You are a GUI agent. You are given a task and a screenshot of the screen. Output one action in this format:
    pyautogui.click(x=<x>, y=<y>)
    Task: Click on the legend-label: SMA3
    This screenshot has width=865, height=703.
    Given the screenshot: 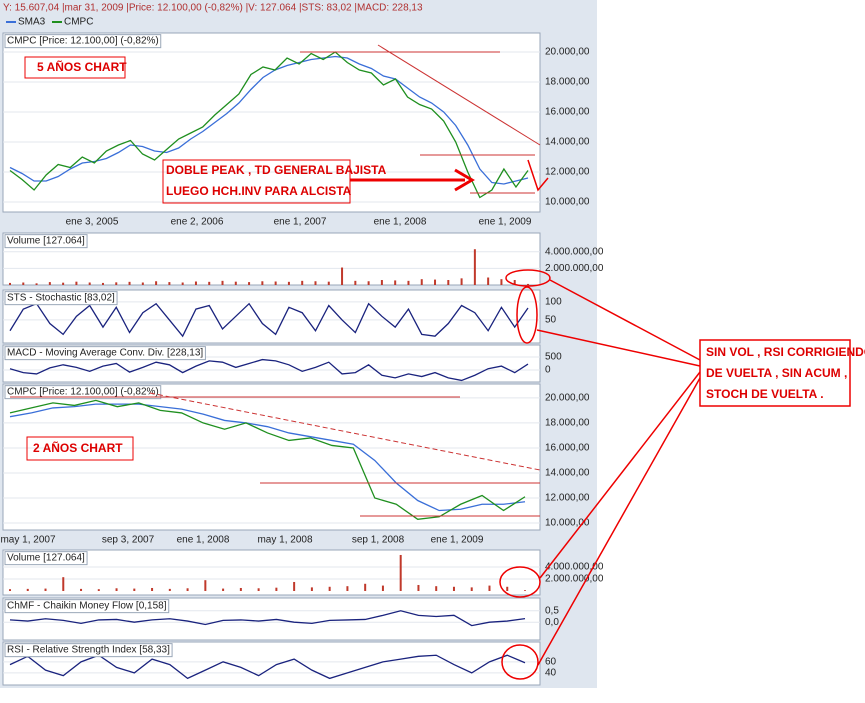 What is the action you would take?
    pyautogui.click(x=32, y=22)
    